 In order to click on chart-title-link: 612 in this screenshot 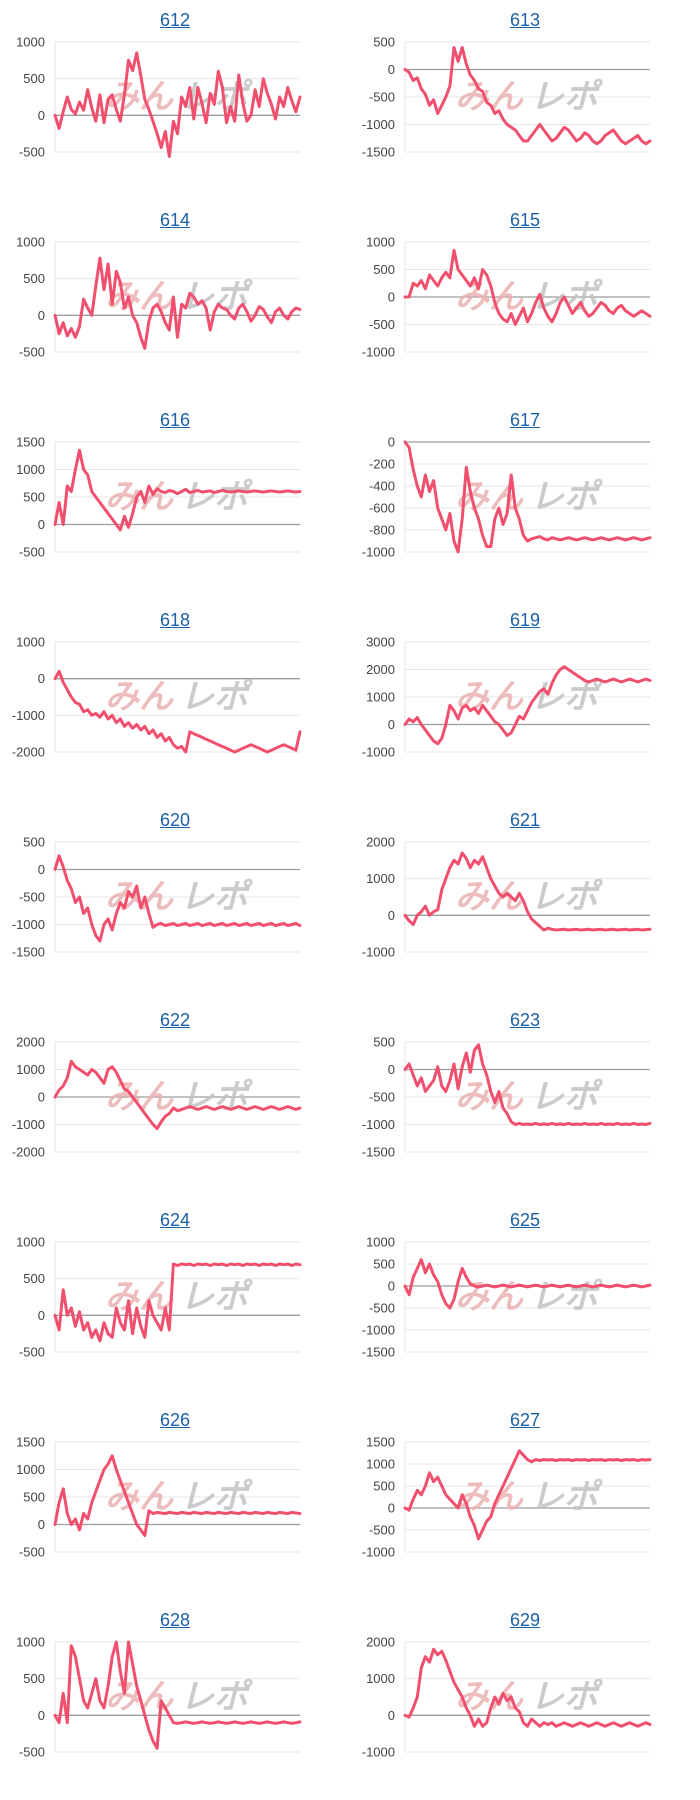, I will do `click(175, 20)`.